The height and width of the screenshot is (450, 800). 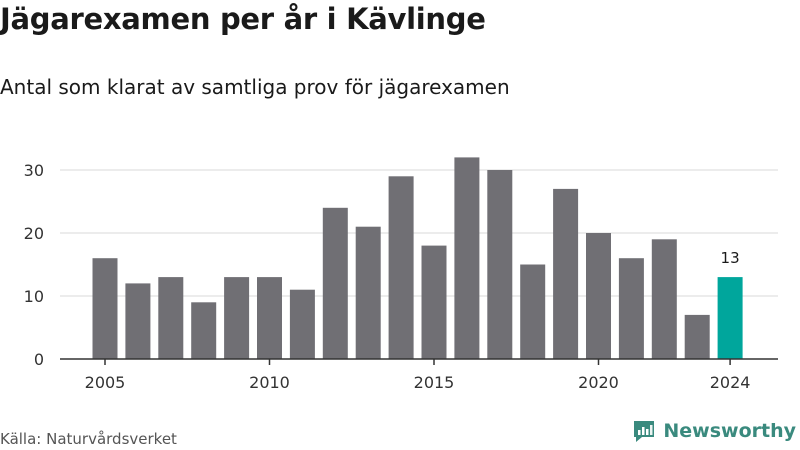 What do you see at coordinates (644, 431) in the screenshot?
I see `newsworthy-logo-icon` at bounding box center [644, 431].